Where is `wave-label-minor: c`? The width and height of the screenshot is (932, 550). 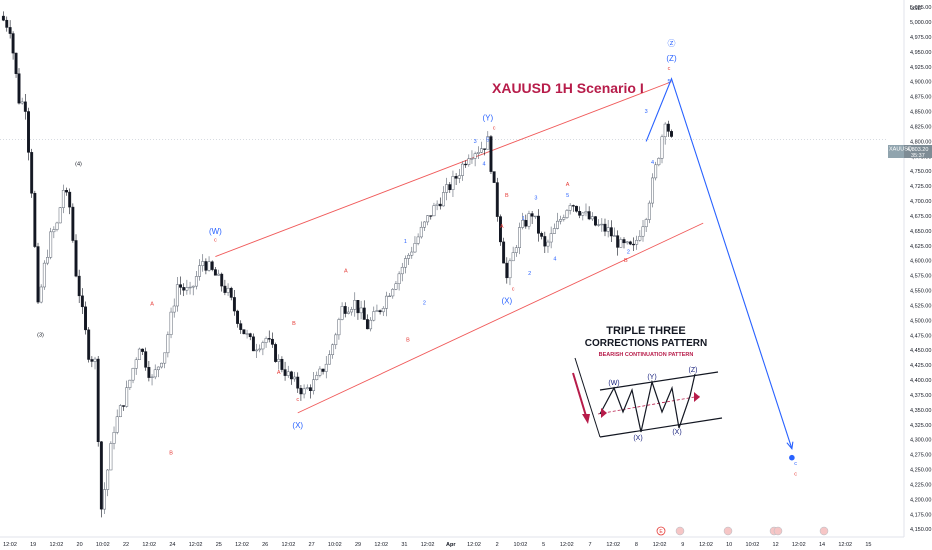
wave-label-minor: c is located at coordinates (795, 464).